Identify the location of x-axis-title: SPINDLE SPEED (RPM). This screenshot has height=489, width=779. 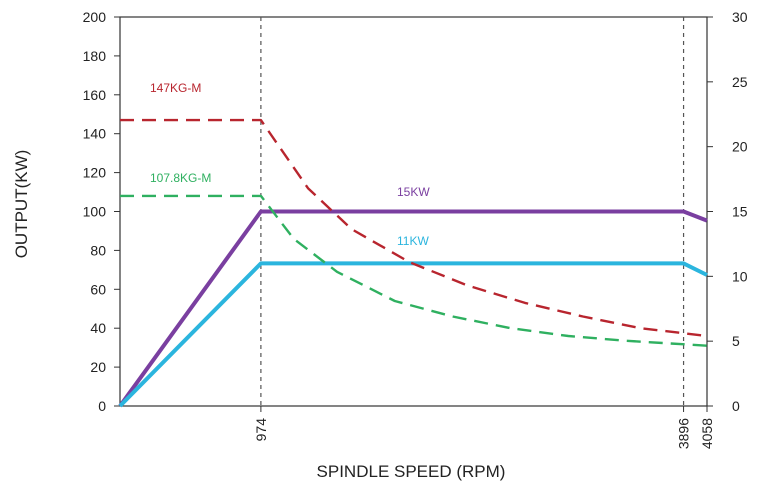
(411, 471).